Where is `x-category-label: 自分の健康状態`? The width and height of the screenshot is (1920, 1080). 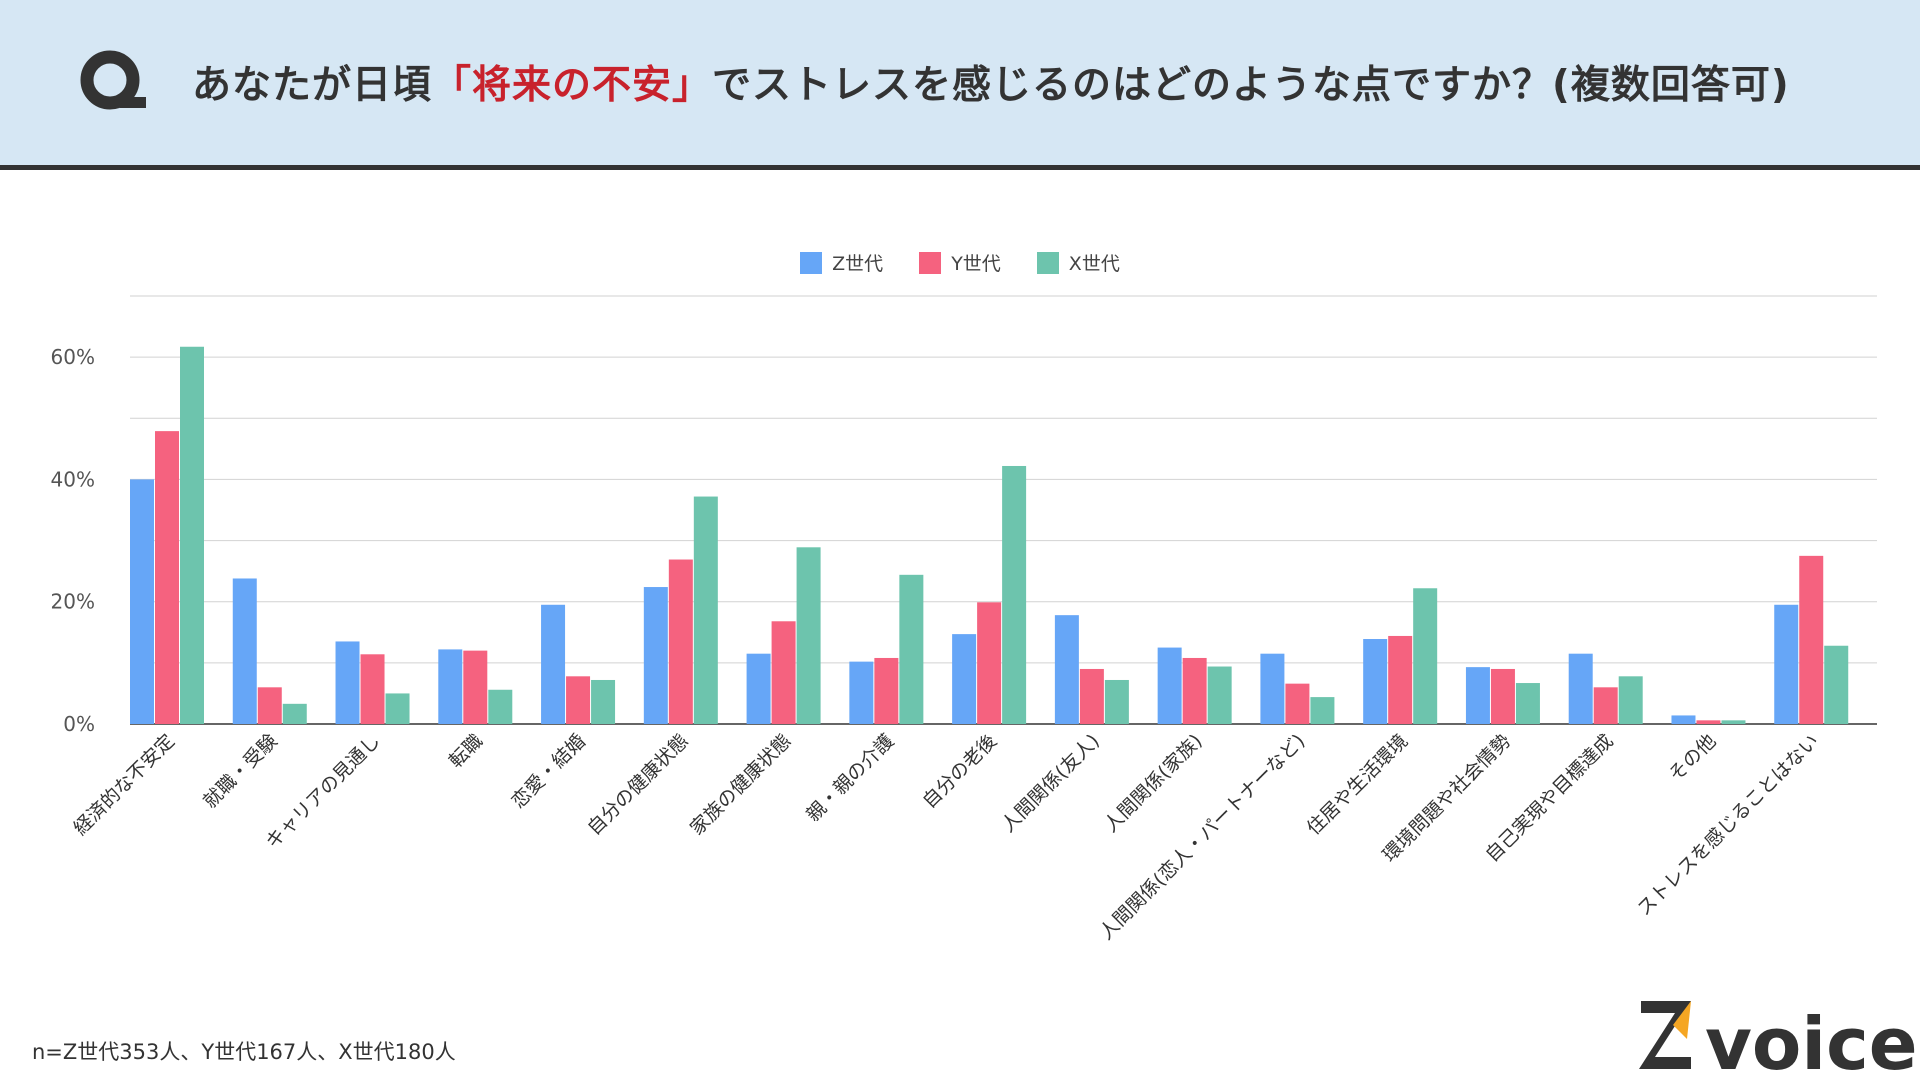 x-category-label: 自分の健康状態 is located at coordinates (638, 785).